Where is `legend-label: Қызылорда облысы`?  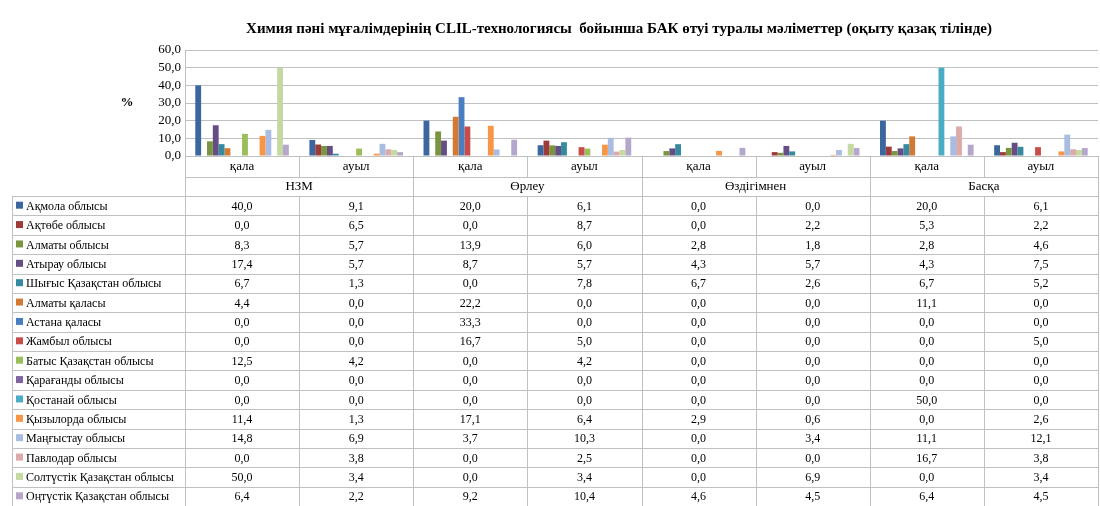
legend-label: Қызылорда облысы is located at coordinates (76, 418).